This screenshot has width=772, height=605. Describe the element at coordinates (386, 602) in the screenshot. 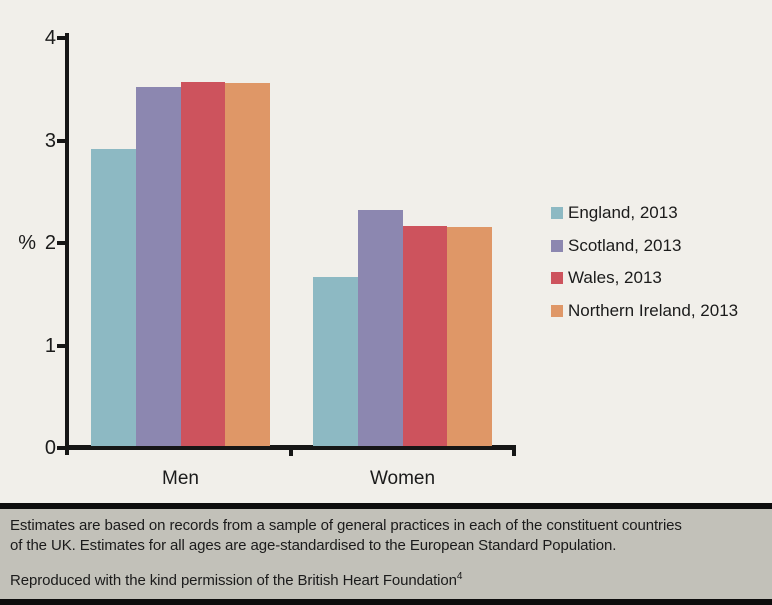

I see `caption-bottom-rule` at that location.